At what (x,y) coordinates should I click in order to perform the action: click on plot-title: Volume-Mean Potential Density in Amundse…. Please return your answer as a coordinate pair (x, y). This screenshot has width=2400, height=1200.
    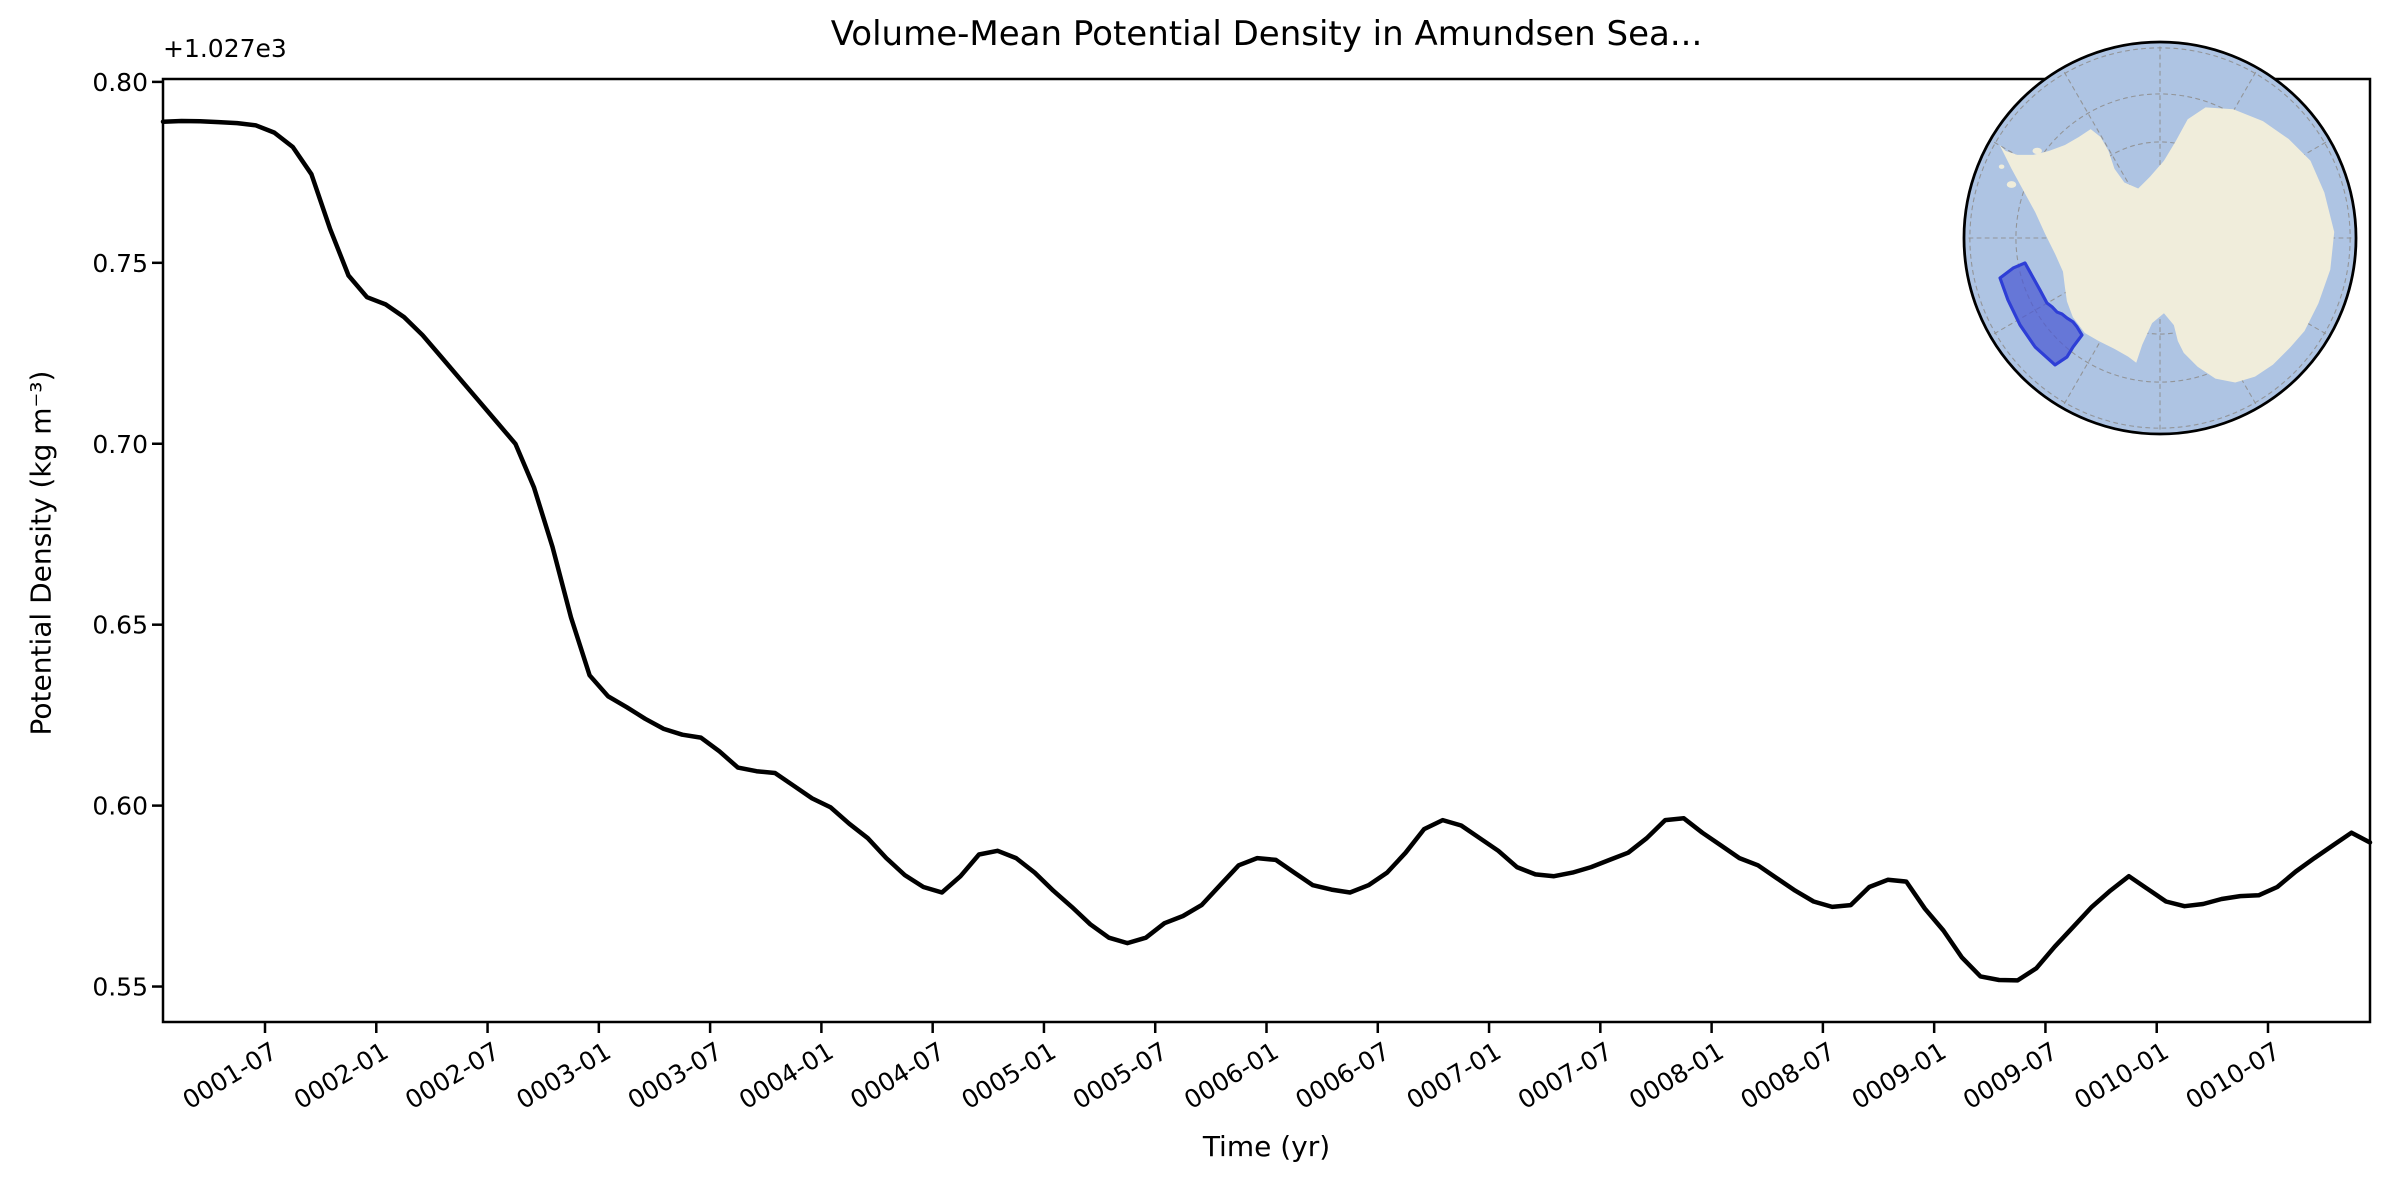
    Looking at the image, I should click on (1266, 34).